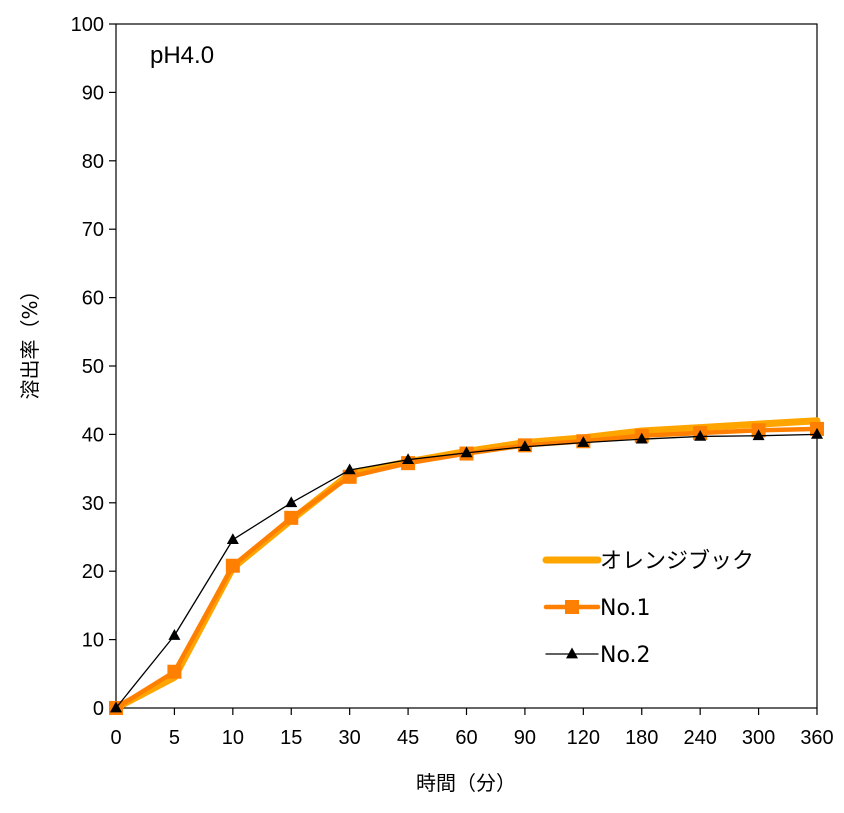 The width and height of the screenshot is (844, 813). What do you see at coordinates (93, 435) in the screenshot?
I see `y-tick-label: 40` at bounding box center [93, 435].